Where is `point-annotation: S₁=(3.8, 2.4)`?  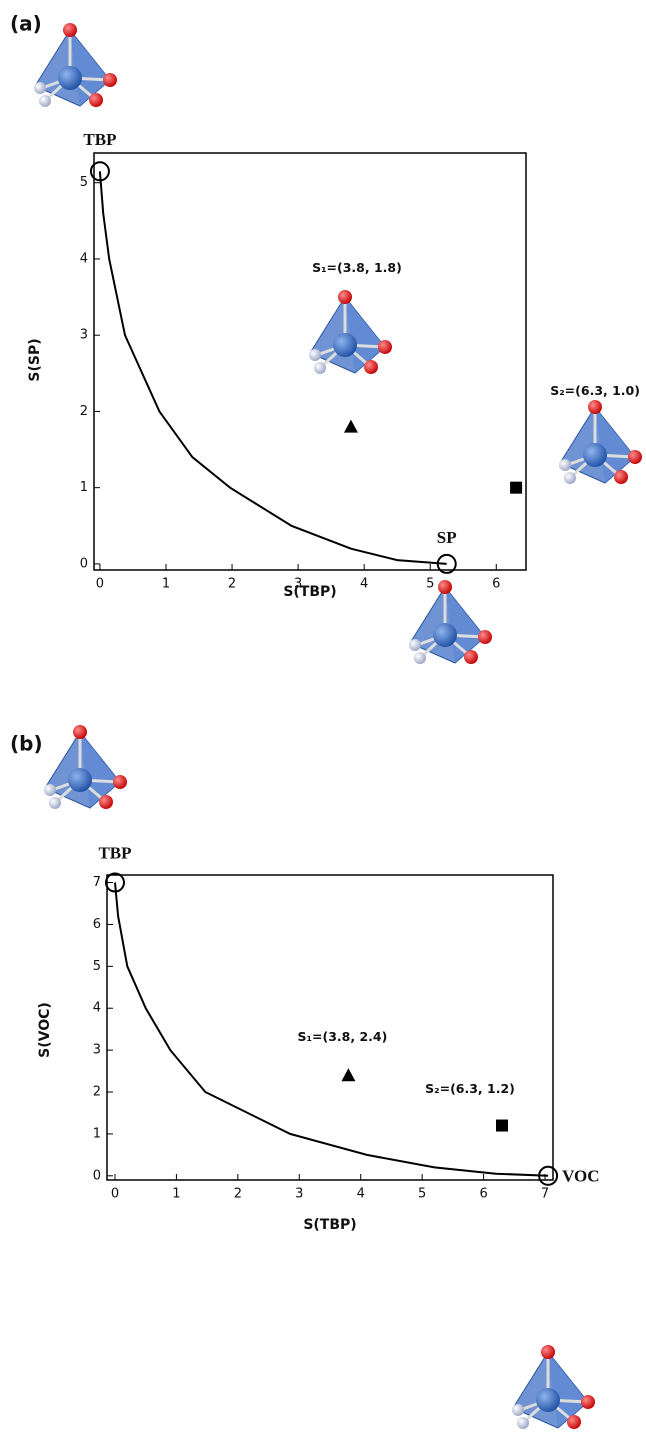
point-annotation: S₁=(3.8, 2.4) is located at coordinates (343, 1036).